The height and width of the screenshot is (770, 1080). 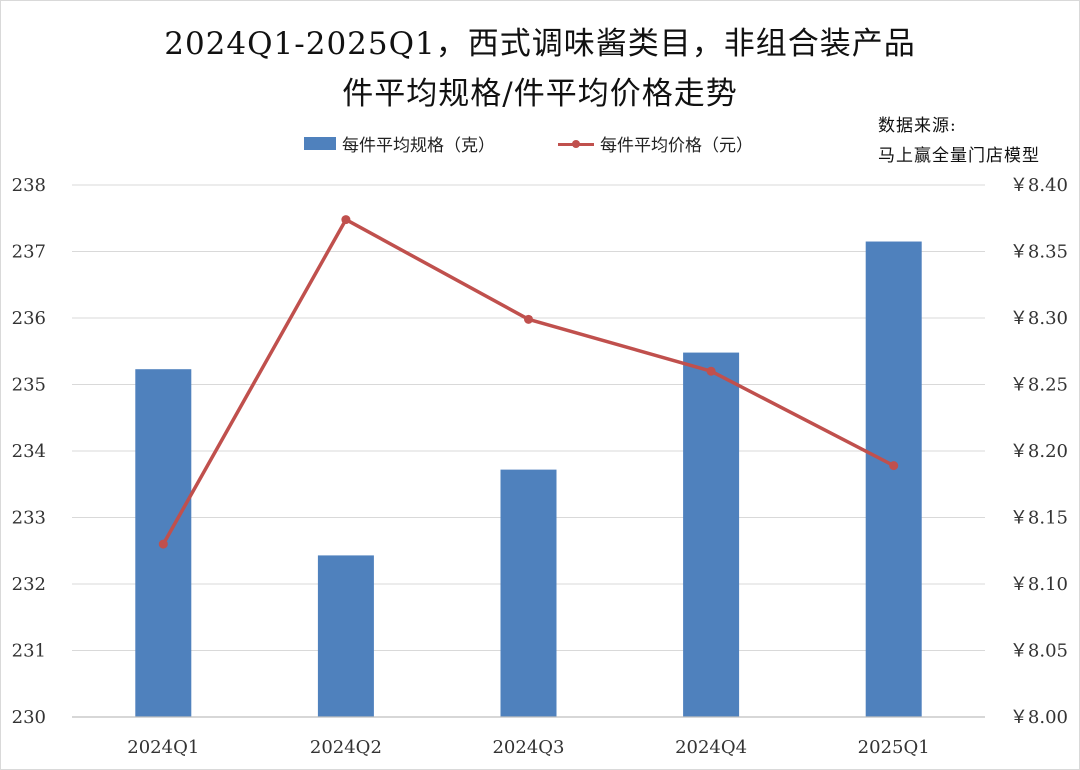 What do you see at coordinates (29, 185) in the screenshot?
I see `y-left-tick-label: 238` at bounding box center [29, 185].